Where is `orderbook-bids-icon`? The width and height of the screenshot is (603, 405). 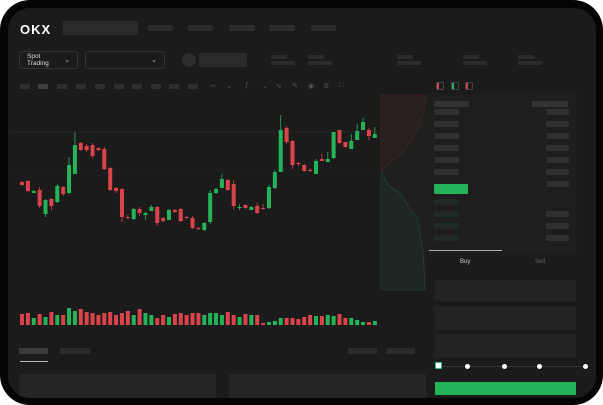
orderbook-bids-icon is located at coordinates (455, 86).